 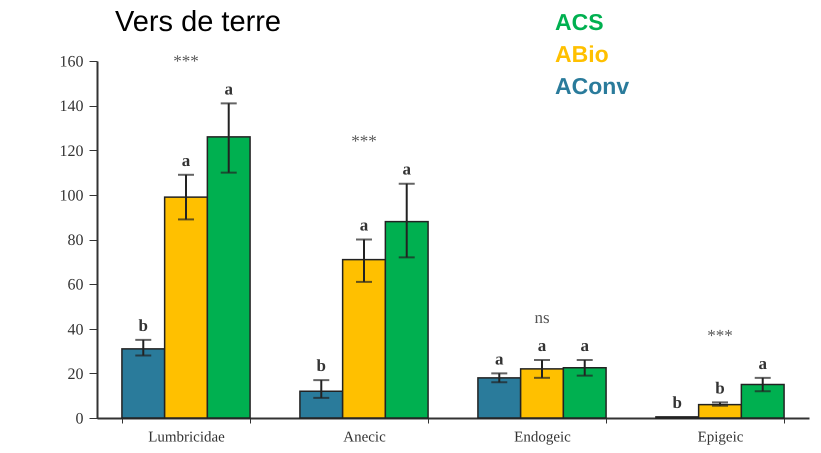 What do you see at coordinates (542, 317) in the screenshot?
I see `annotation: ns` at bounding box center [542, 317].